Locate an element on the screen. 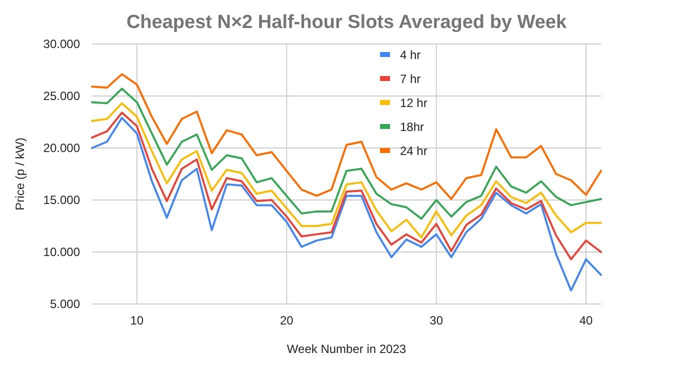 This screenshot has width=688, height=371. x-tick-label: 20 is located at coordinates (287, 321).